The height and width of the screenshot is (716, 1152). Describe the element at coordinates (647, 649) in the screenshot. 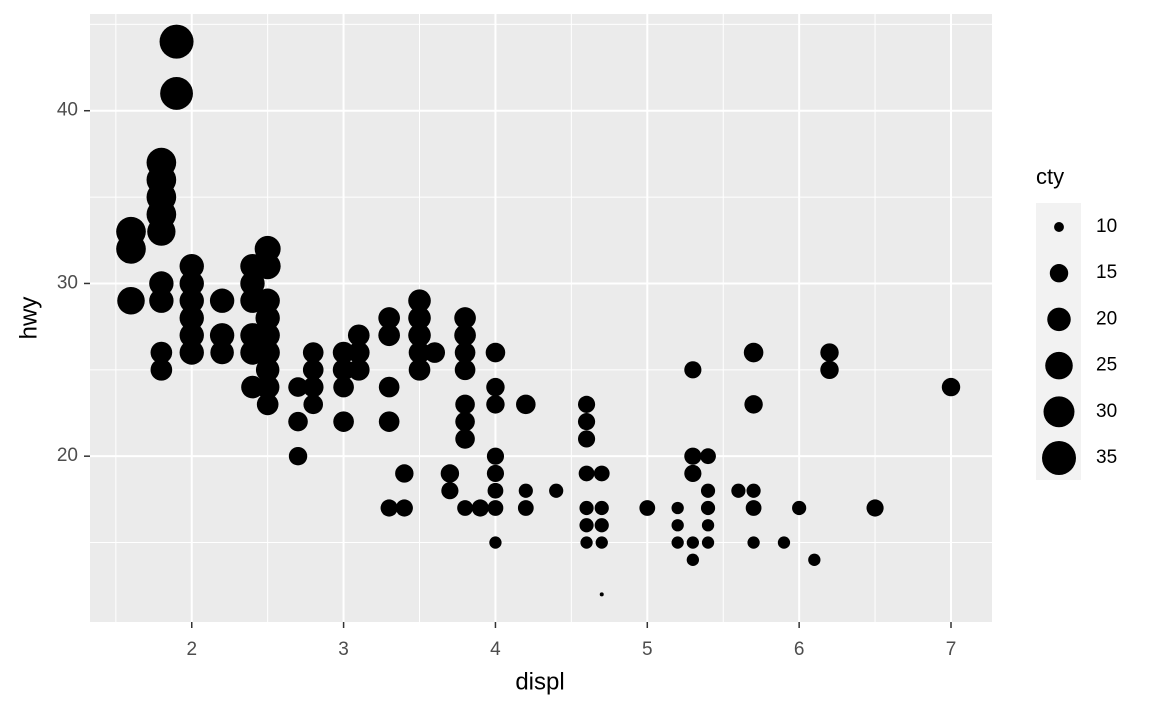

I see `x-tick-label: 5` at that location.